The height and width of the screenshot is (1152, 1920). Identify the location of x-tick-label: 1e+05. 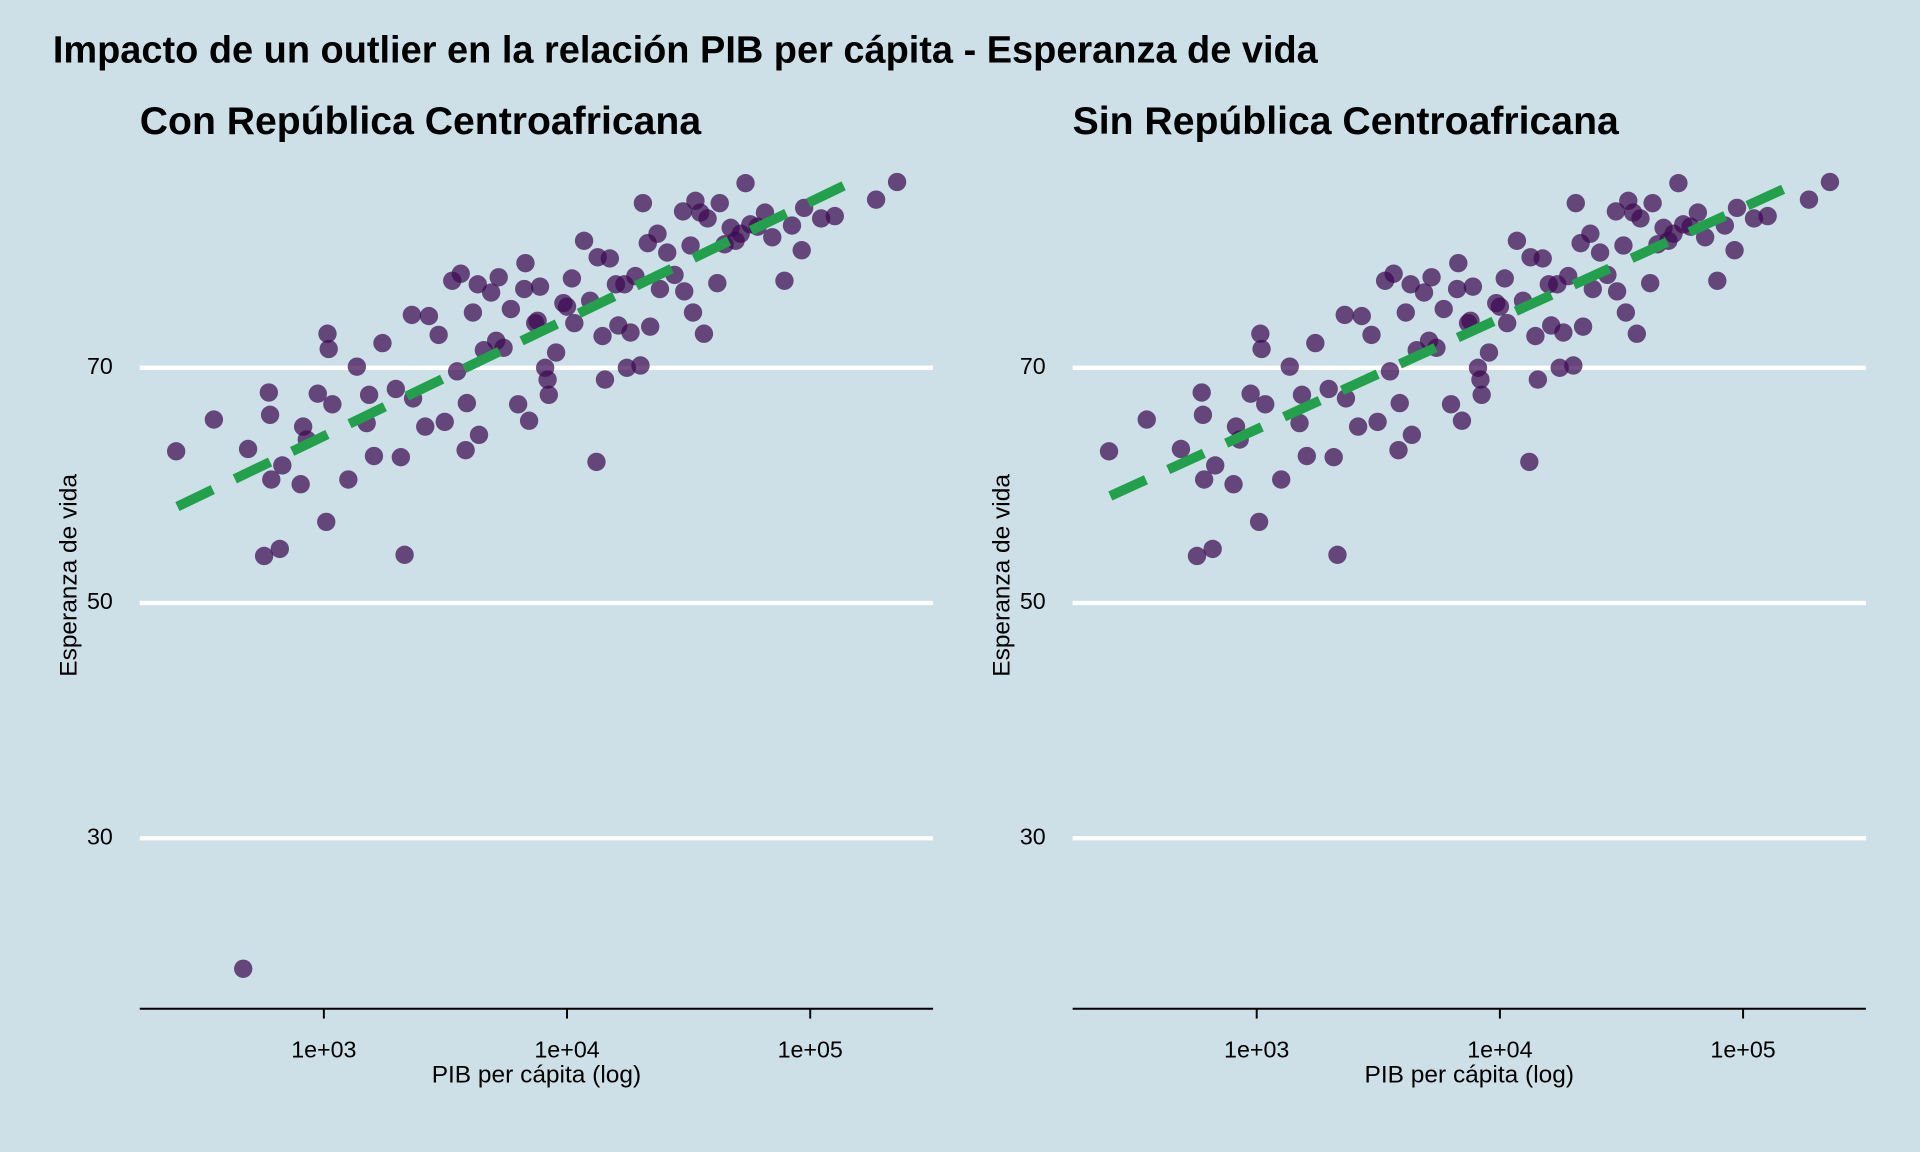
(810, 1050).